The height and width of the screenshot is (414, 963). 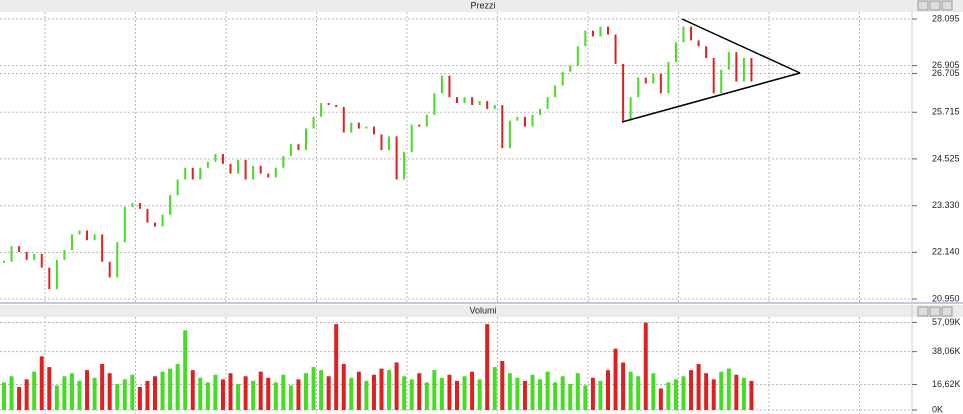 I want to click on panel-title: Volumi, so click(x=482, y=310).